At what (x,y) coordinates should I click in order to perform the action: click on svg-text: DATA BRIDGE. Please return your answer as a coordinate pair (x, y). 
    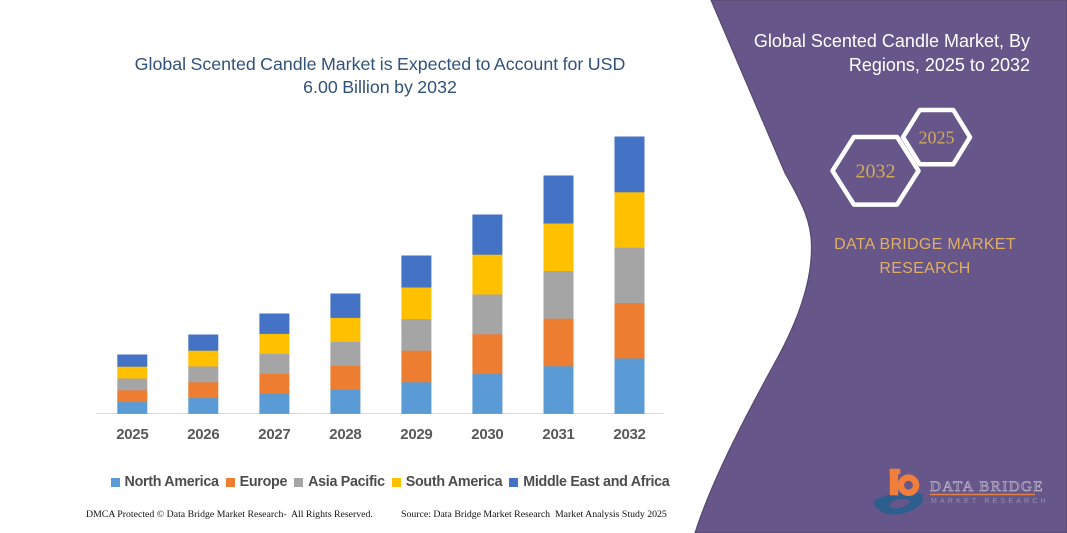
    Looking at the image, I should click on (987, 487).